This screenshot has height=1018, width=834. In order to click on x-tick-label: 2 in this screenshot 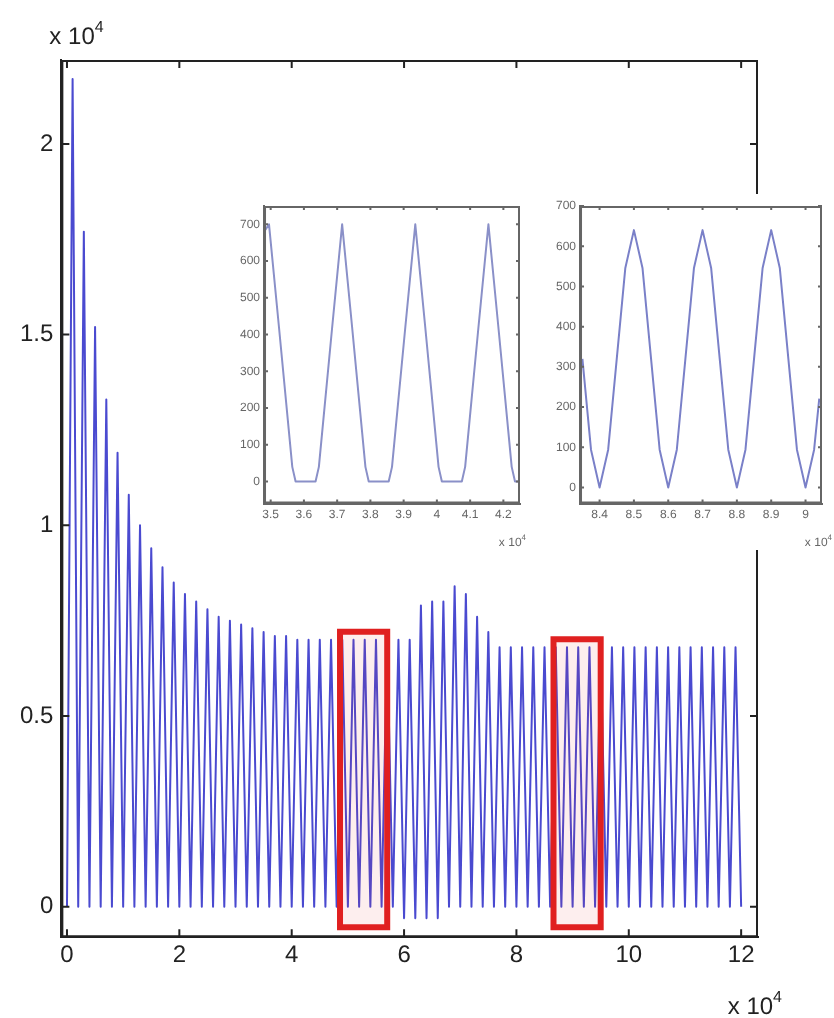, I will do `click(179, 954)`.